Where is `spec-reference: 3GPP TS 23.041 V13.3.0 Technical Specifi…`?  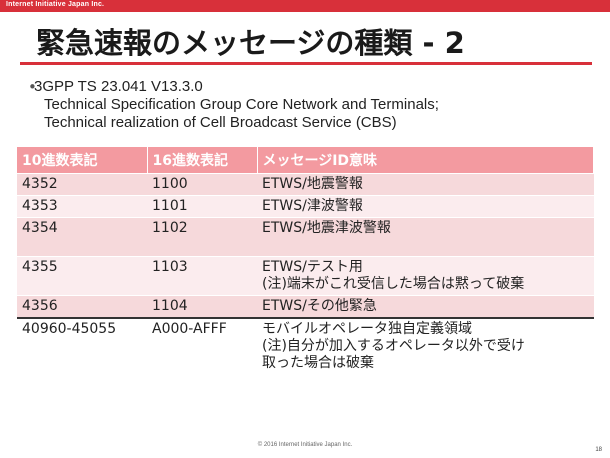
spec-reference: 3GPP TS 23.041 V13.3.0 Technical Specifi… is located at coordinates (236, 105).